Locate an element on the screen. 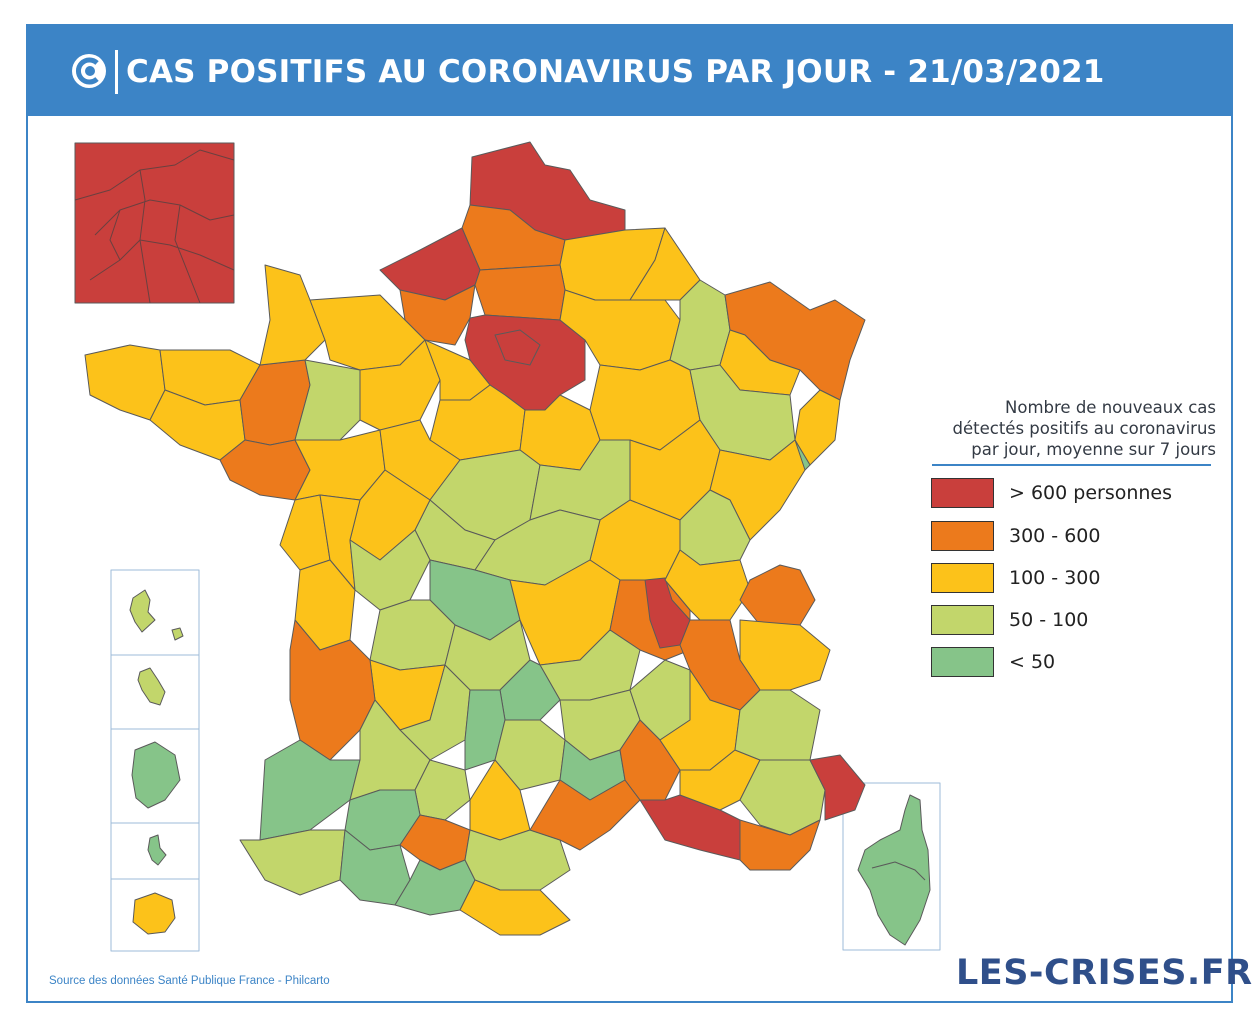 Image resolution: width=1259 pixels, height=1024 pixels. legend-title-line: détectés positifs au coronavirus is located at coordinates (1084, 428).